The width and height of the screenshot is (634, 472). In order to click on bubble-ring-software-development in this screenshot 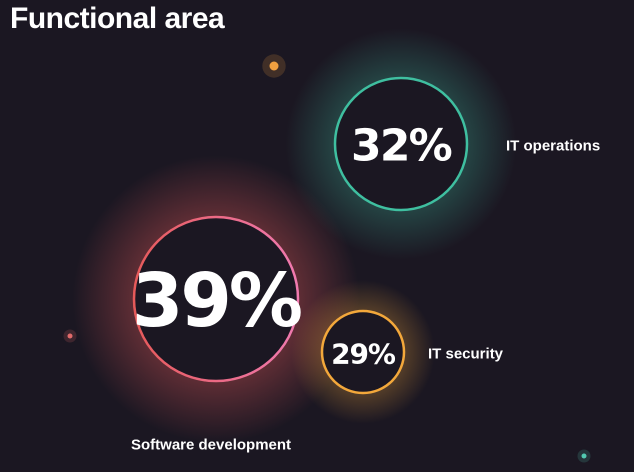, I will do `click(216, 299)`.